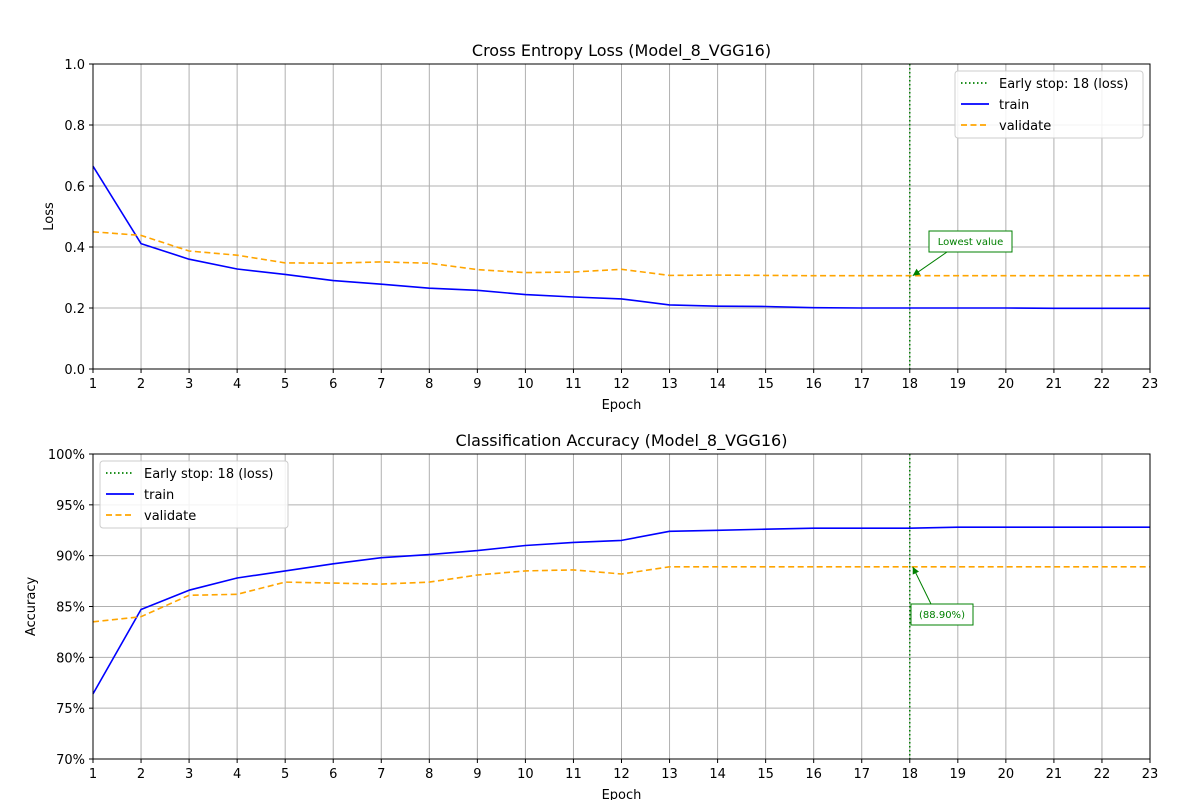  Describe the element at coordinates (622, 441) in the screenshot. I see `chart-title: Classification Accuracy (Model_8_VGG16)` at that location.